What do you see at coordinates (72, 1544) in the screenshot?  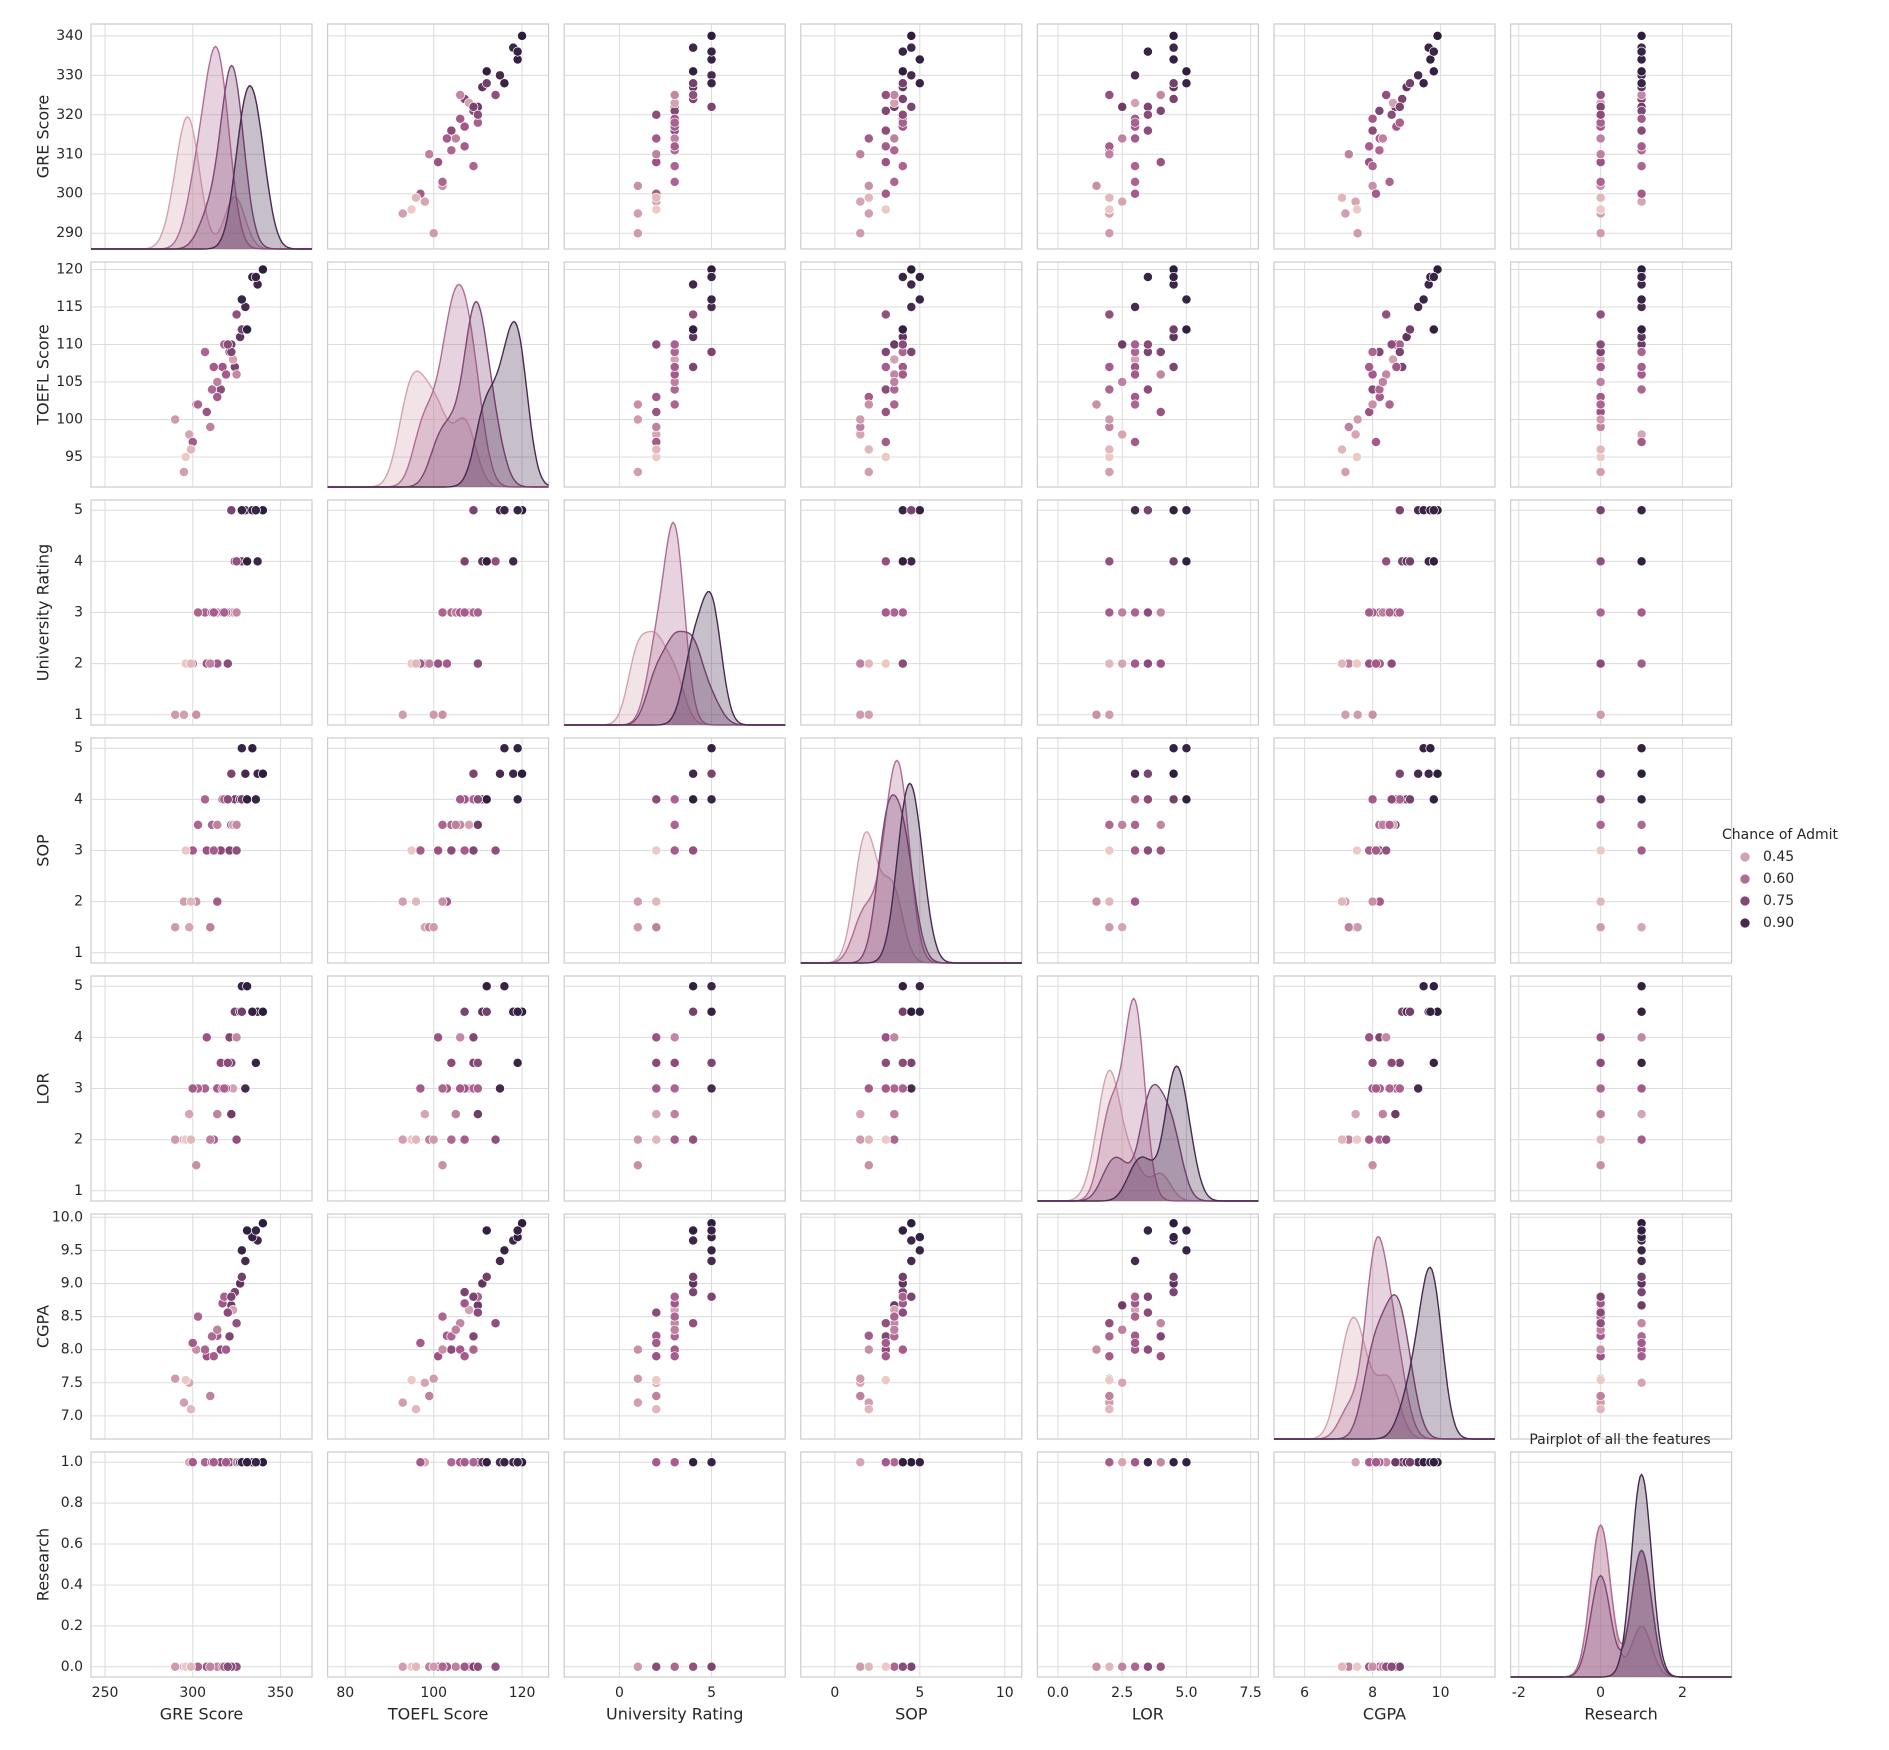 I see `y-tick-label: 0.6` at bounding box center [72, 1544].